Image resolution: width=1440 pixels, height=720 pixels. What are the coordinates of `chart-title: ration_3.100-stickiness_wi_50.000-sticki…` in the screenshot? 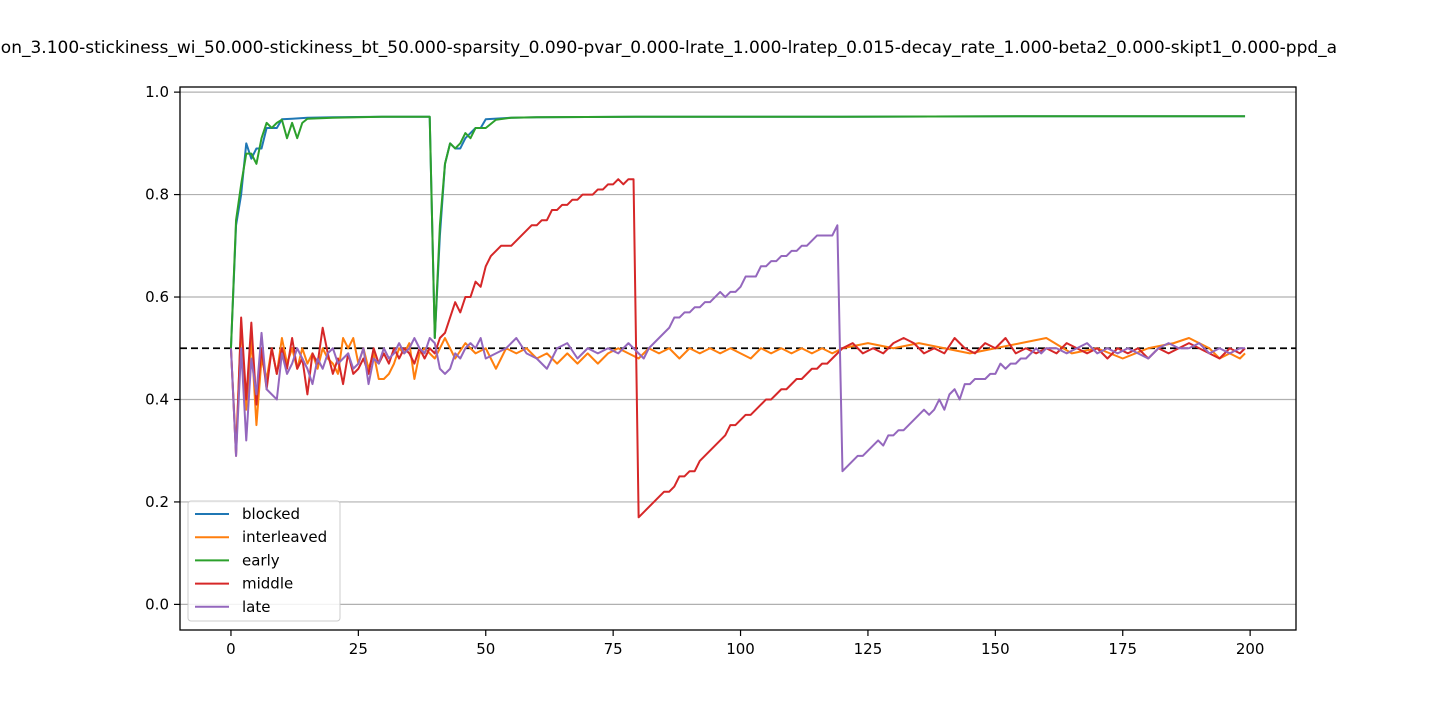 It's located at (669, 48).